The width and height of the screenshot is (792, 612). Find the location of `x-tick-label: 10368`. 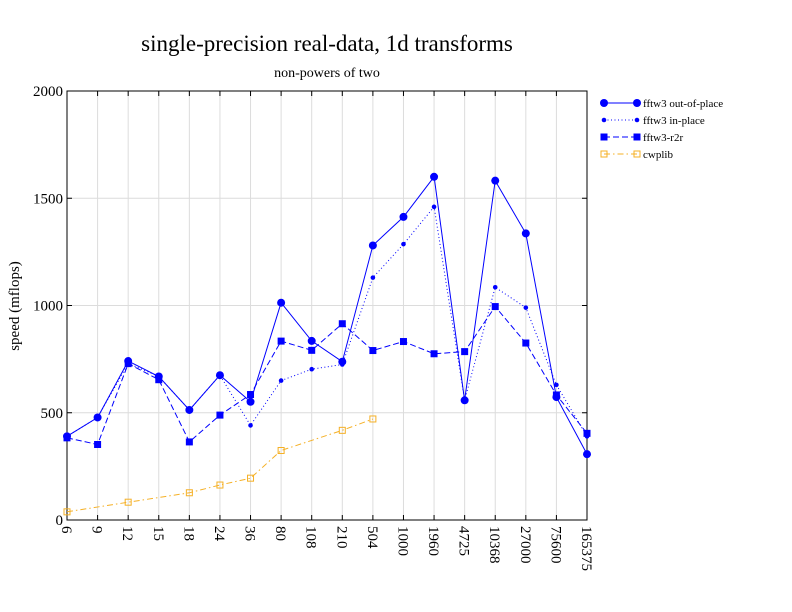

x-tick-label: 10368 is located at coordinates (494, 545).